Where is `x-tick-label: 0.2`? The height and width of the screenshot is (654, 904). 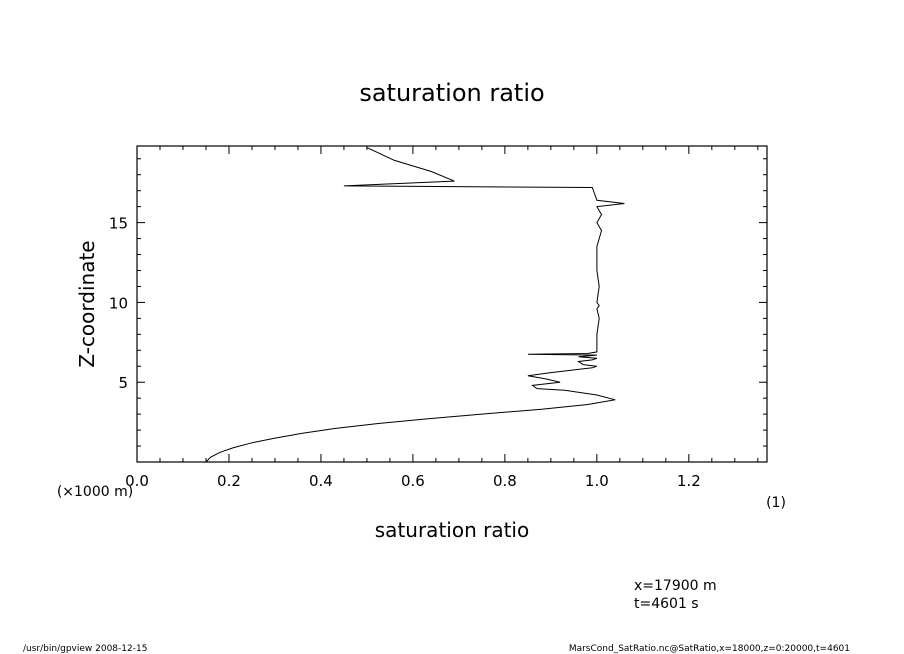 x-tick-label: 0.2 is located at coordinates (229, 481).